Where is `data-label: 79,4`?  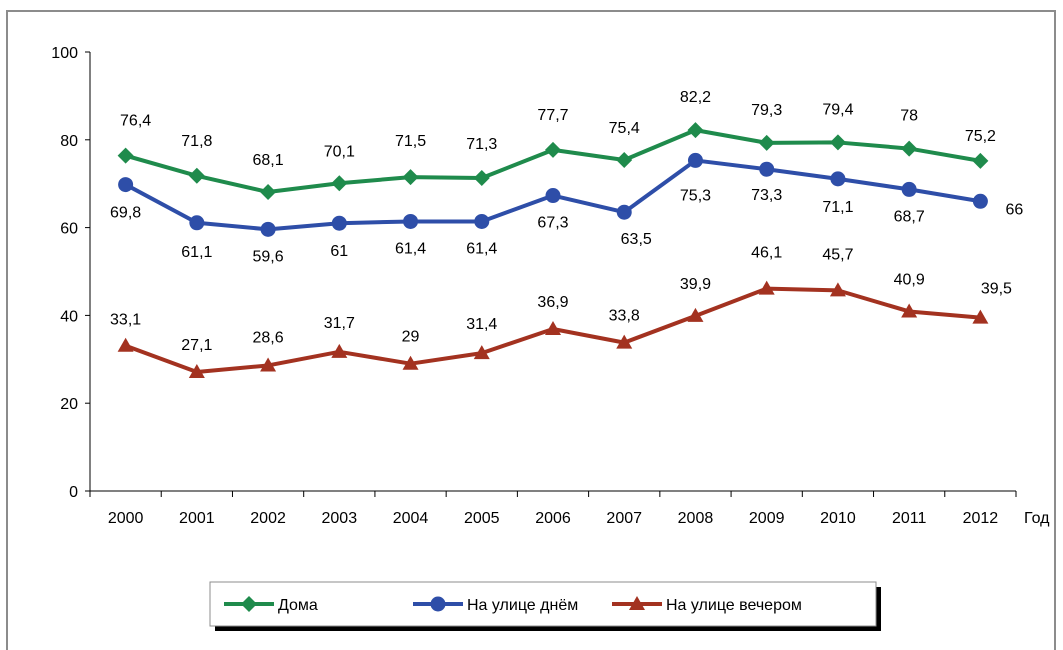 data-label: 79,4 is located at coordinates (837, 109).